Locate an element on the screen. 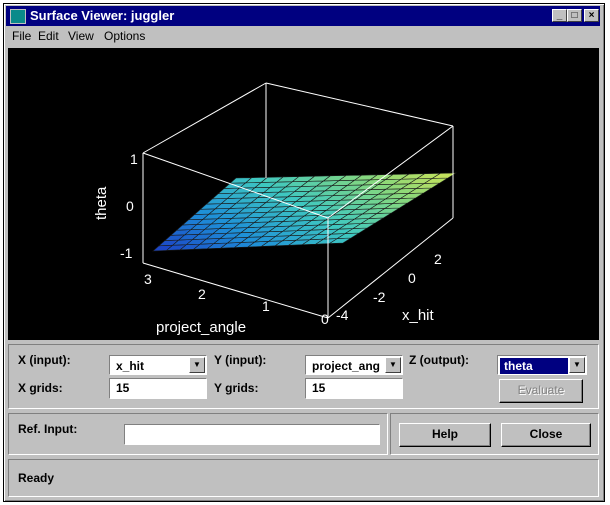 The image size is (610, 505). maximize-button: □ is located at coordinates (574, 15).